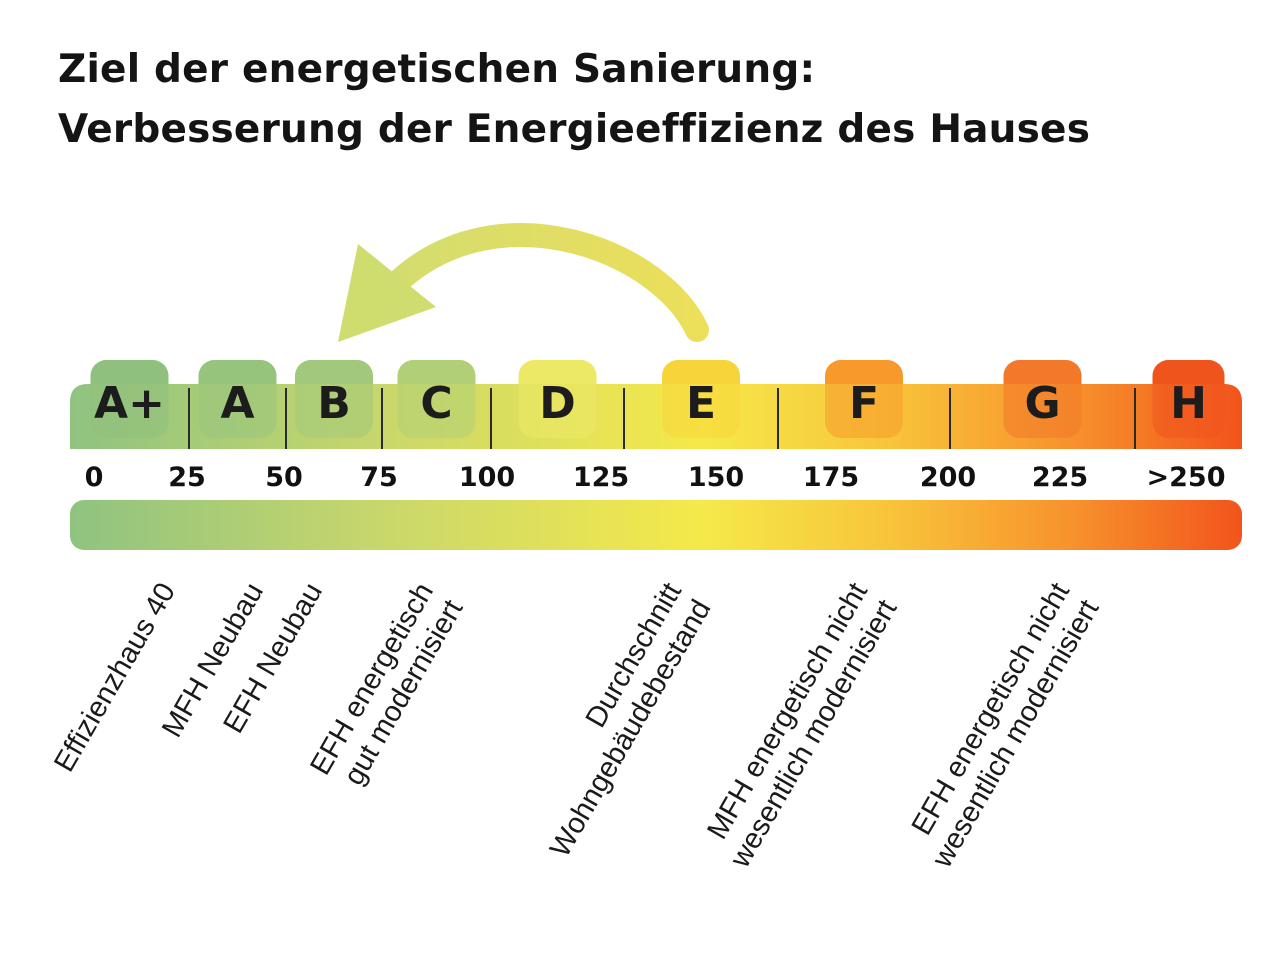  What do you see at coordinates (601, 477) in the screenshot?
I see `tick-label: 125` at bounding box center [601, 477].